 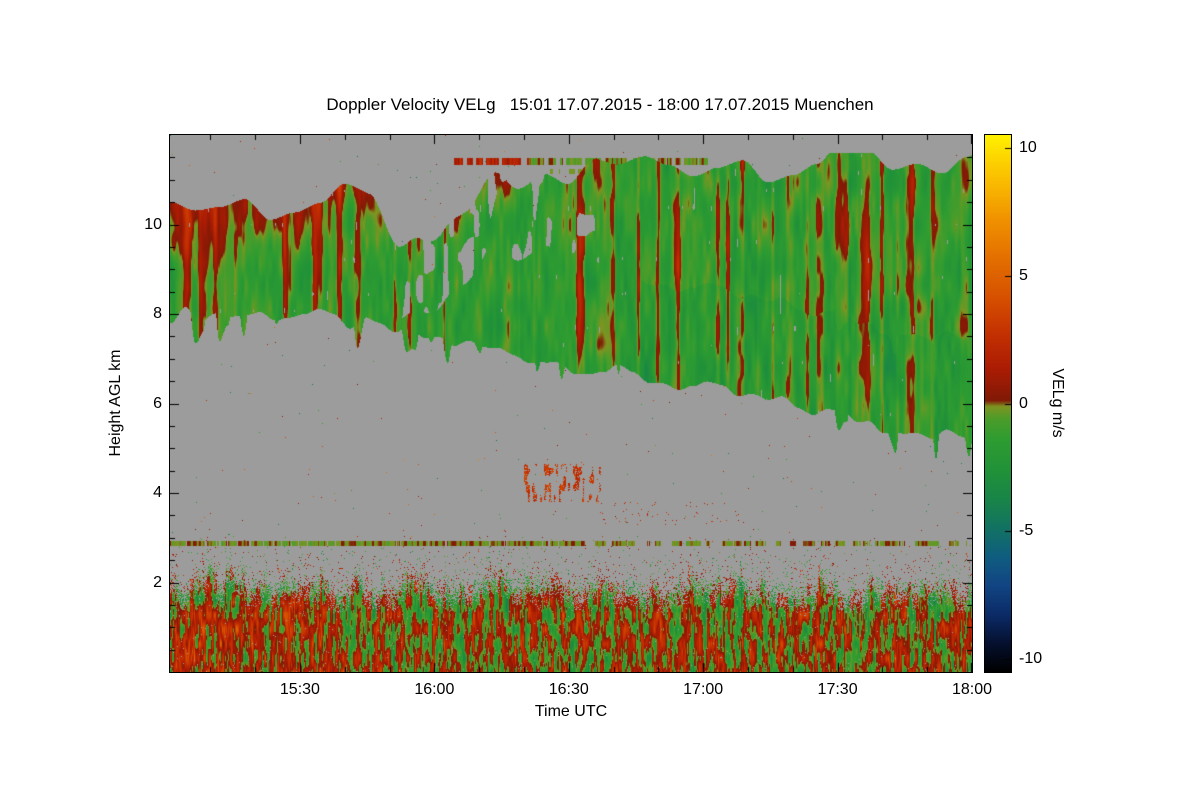 What do you see at coordinates (1023, 403) in the screenshot?
I see `colorbar-tick-label: 0` at bounding box center [1023, 403].